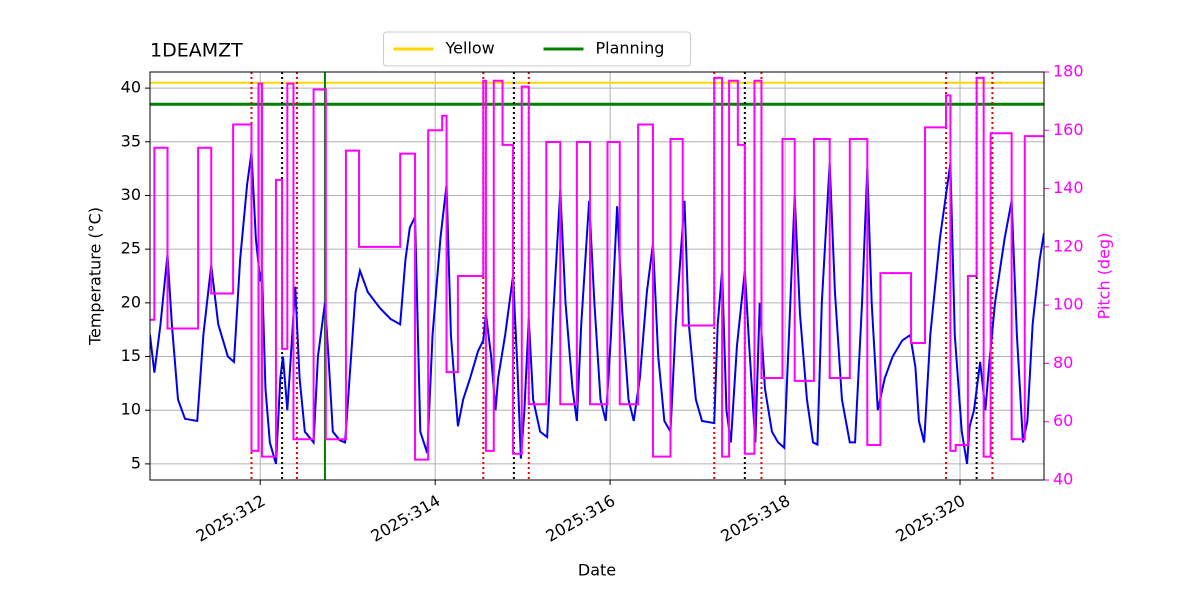 The image size is (1200, 600). I want to click on y2-tick-label: 180, so click(1068, 71).